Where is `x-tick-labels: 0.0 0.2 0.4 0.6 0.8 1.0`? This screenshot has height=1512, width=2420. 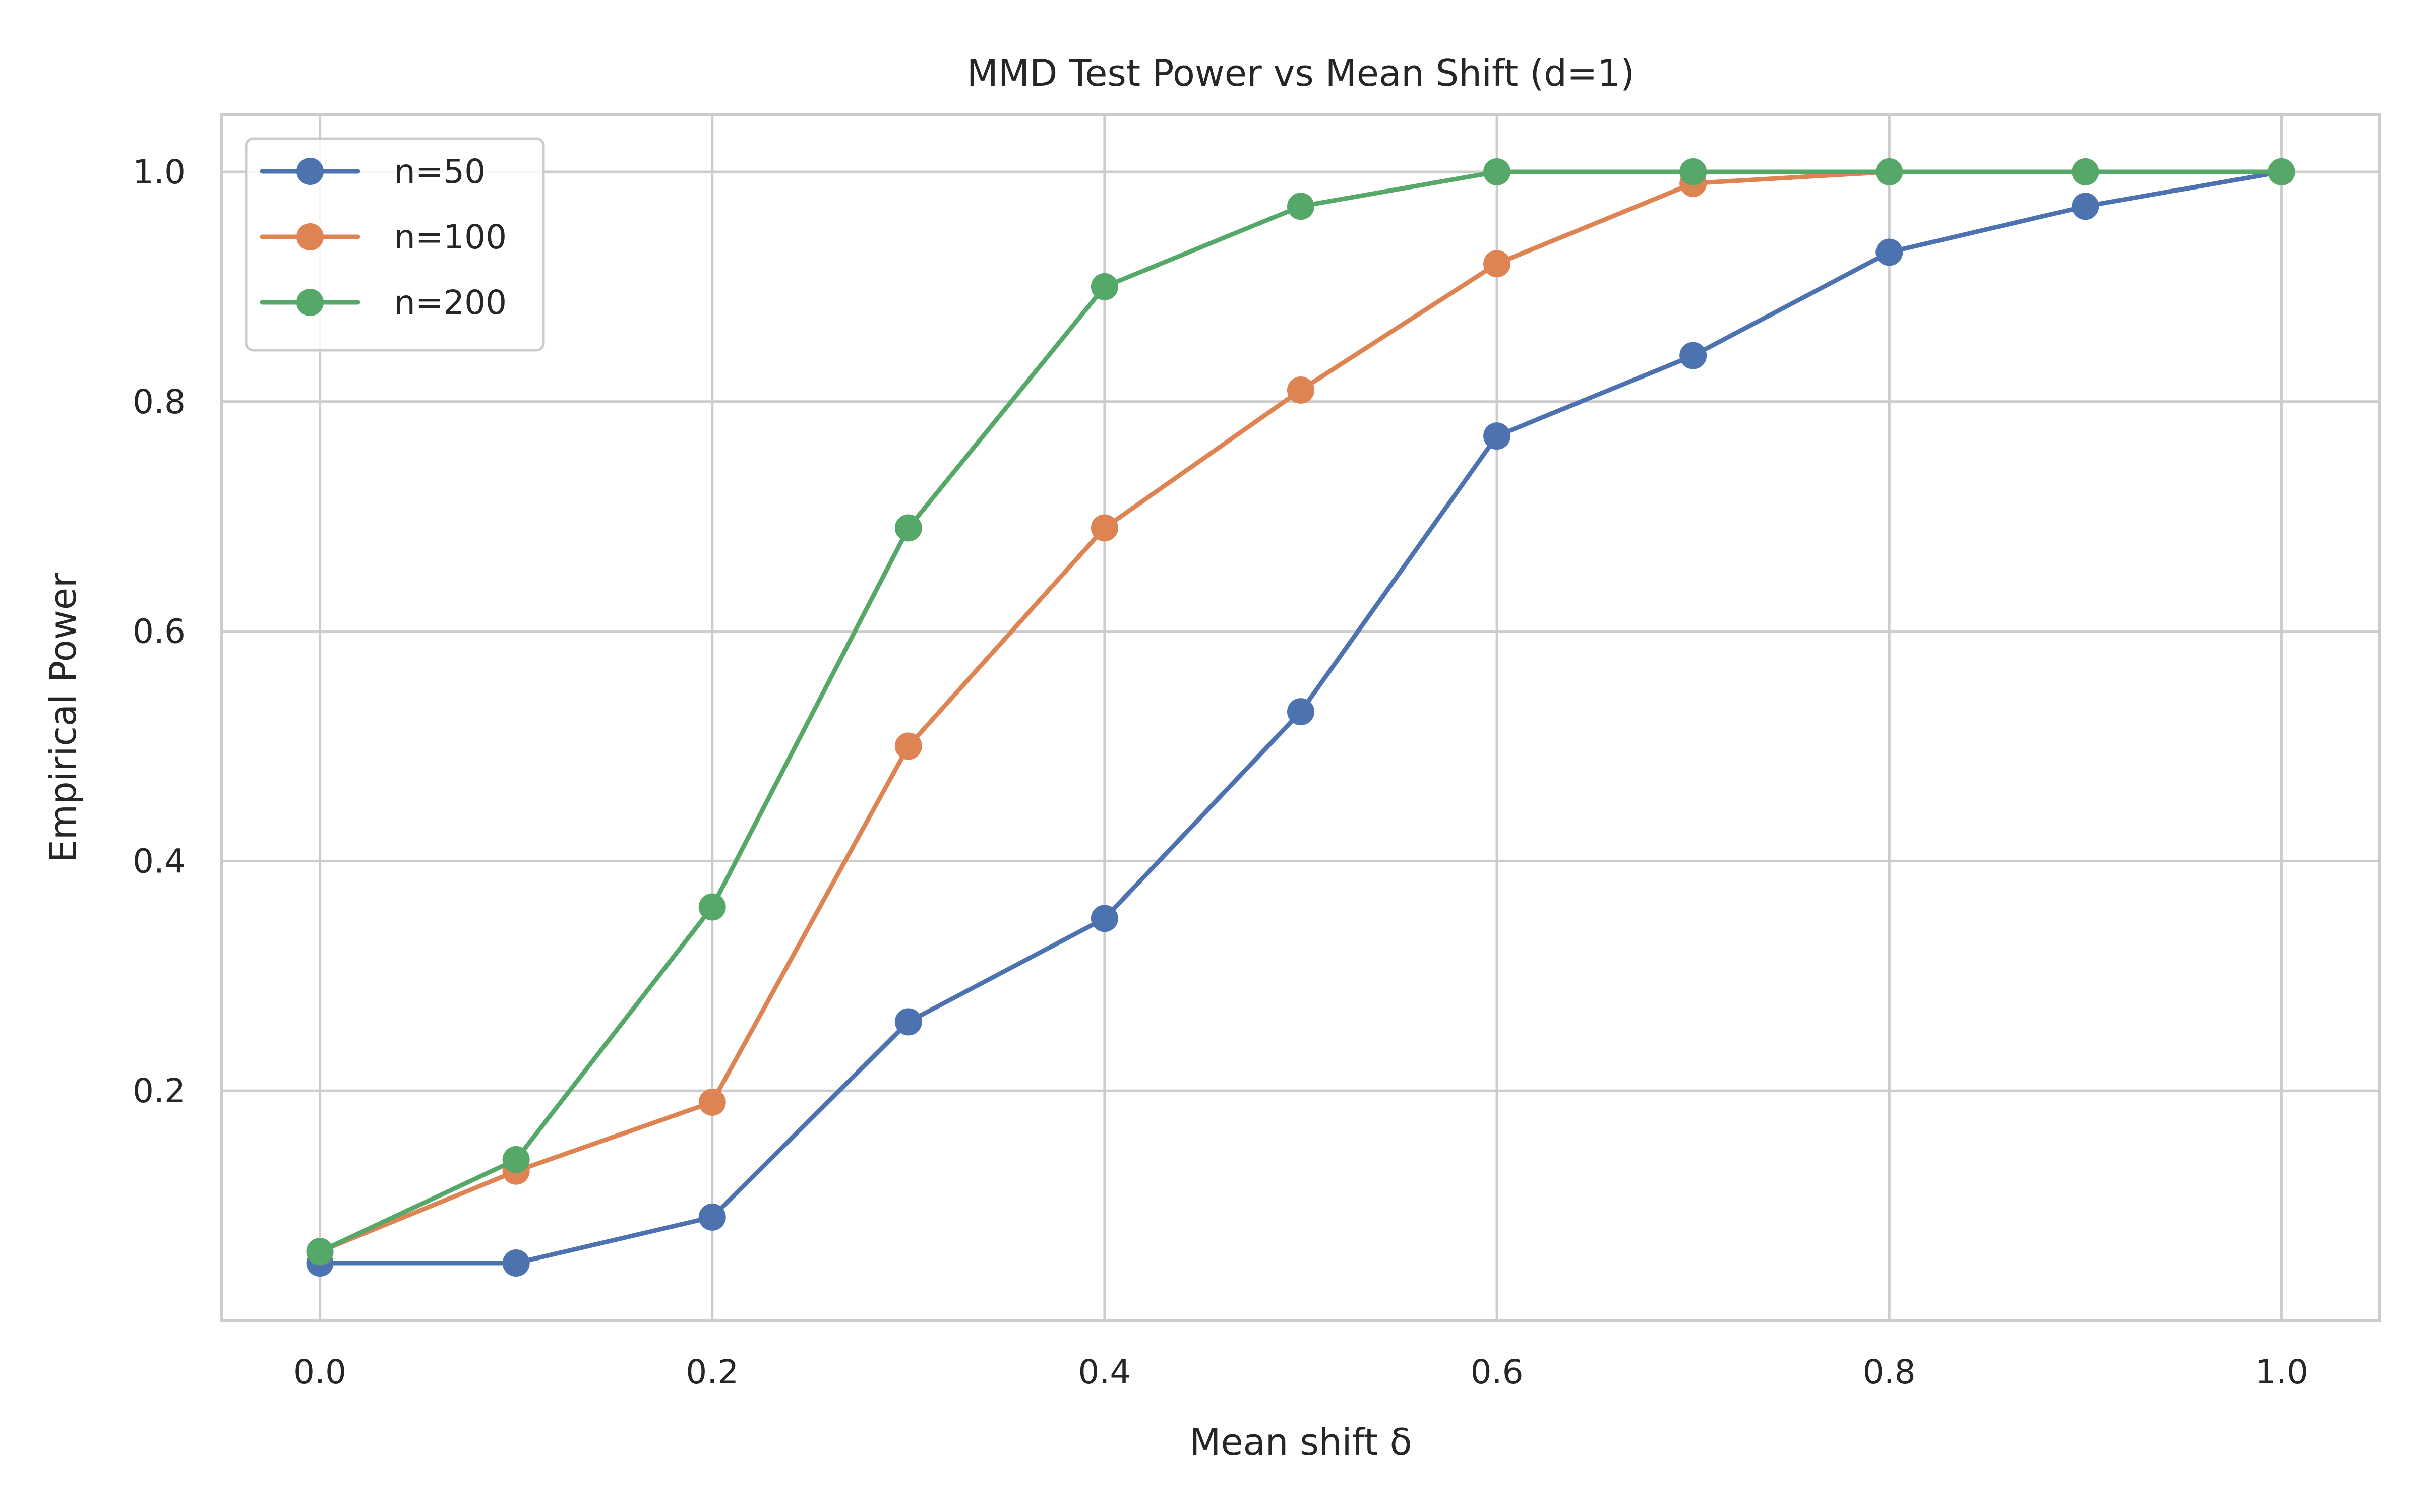 x-tick-labels: 0.0 0.2 0.4 0.6 0.8 1.0 is located at coordinates (1300, 1372).